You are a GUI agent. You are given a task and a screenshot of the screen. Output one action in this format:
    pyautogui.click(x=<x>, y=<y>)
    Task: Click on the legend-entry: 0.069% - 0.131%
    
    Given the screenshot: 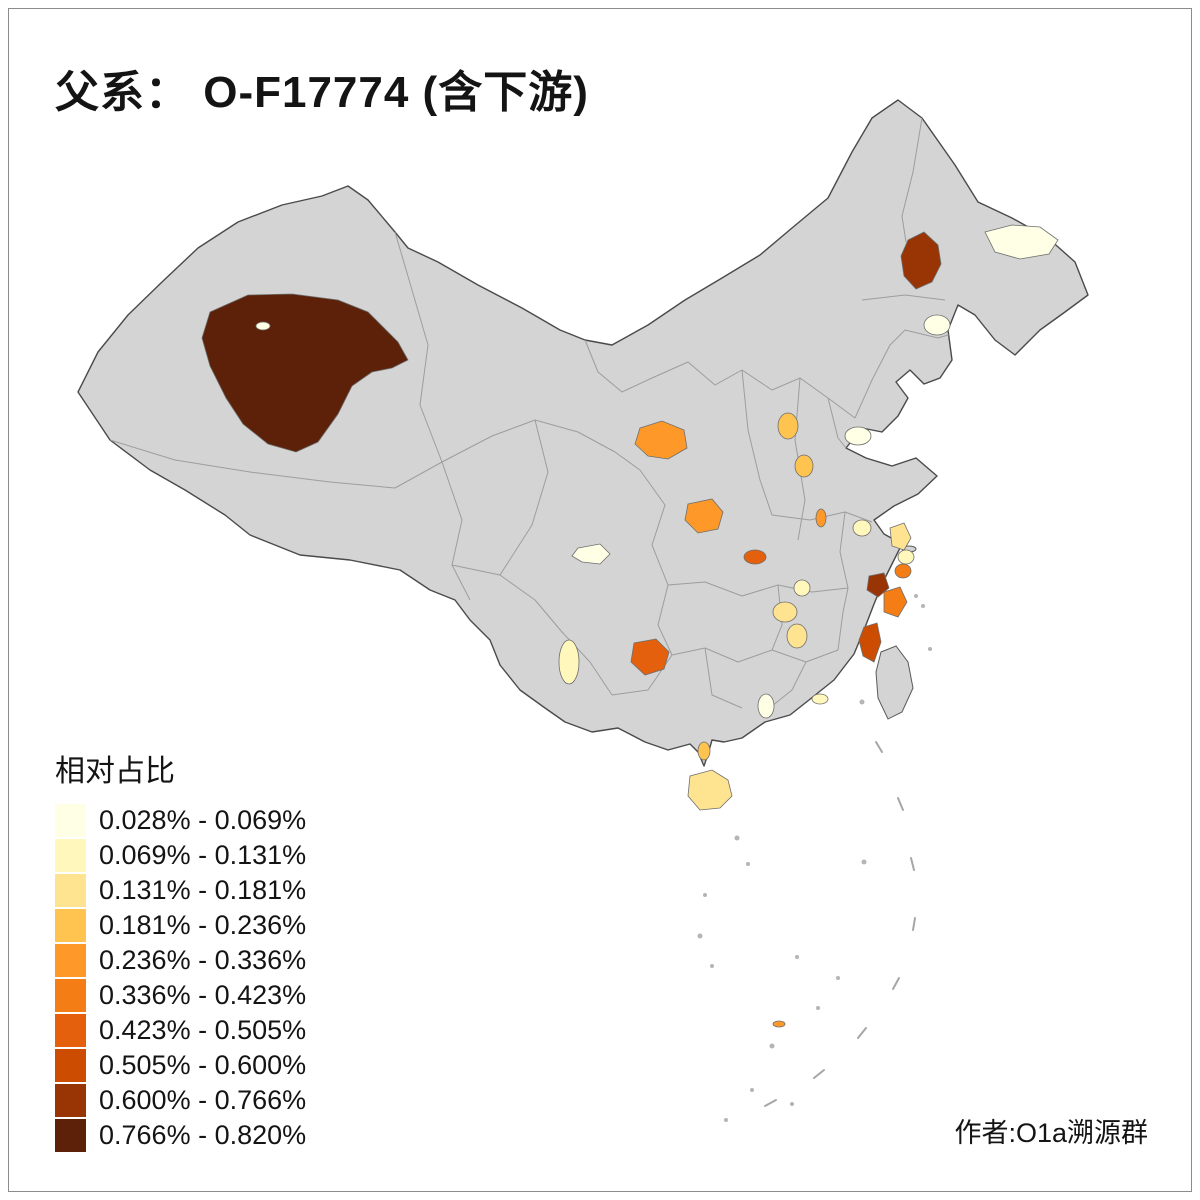 What is the action you would take?
    pyautogui.click(x=180, y=855)
    